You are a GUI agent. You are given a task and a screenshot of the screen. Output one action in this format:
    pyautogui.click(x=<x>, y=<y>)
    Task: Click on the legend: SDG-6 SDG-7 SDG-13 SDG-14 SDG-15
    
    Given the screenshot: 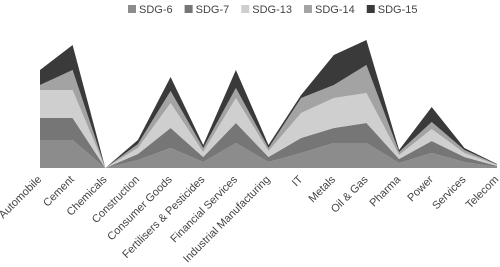 What is the action you would take?
    pyautogui.click(x=273, y=10)
    